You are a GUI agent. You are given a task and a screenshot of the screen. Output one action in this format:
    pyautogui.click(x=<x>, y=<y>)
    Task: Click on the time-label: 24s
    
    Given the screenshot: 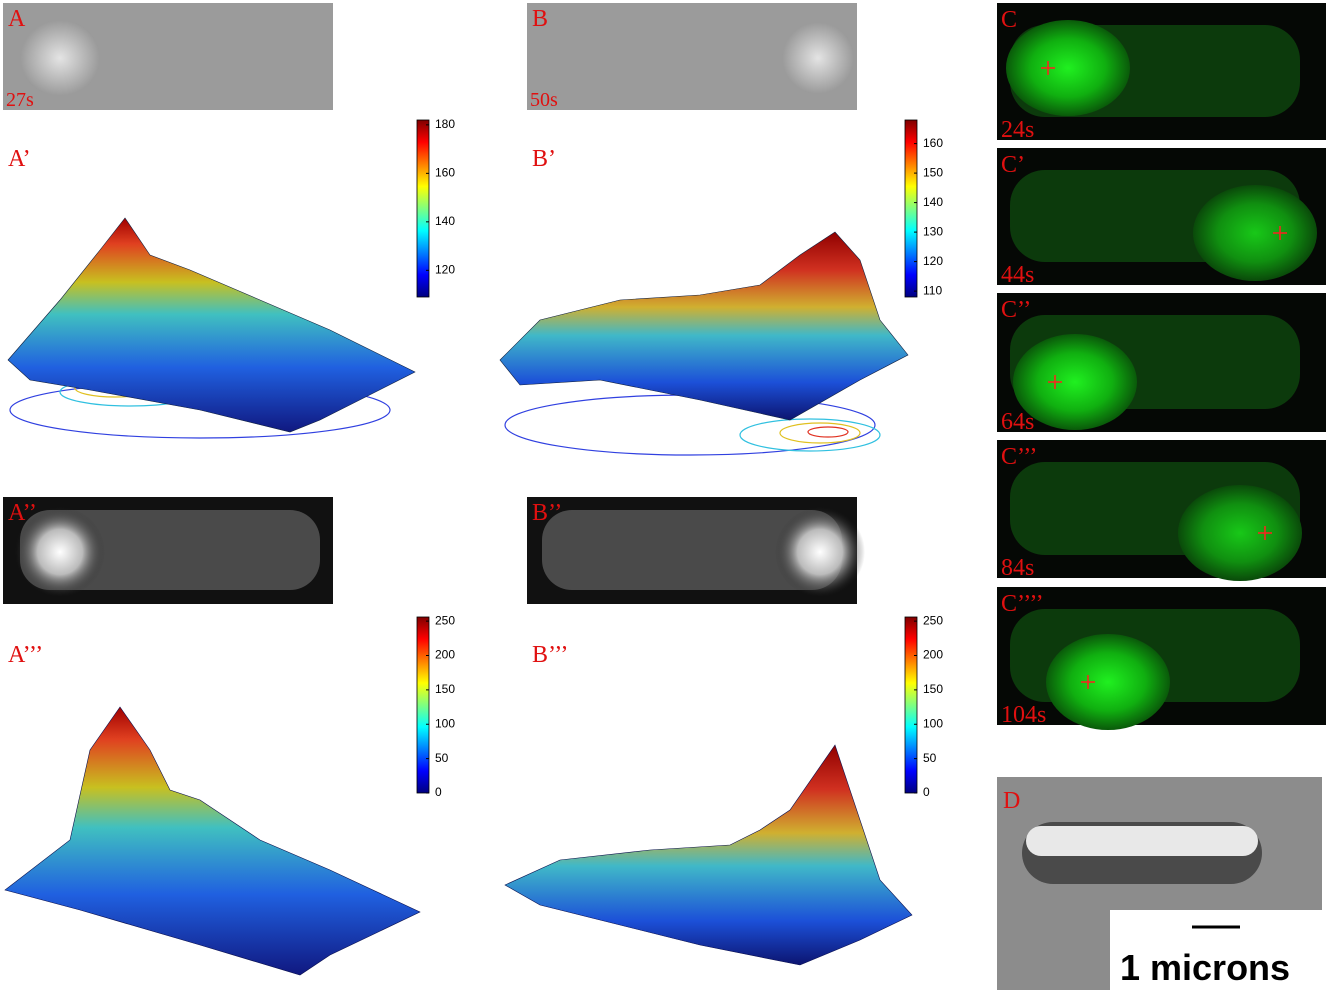 What is the action you would take?
    pyautogui.click(x=1017, y=130)
    